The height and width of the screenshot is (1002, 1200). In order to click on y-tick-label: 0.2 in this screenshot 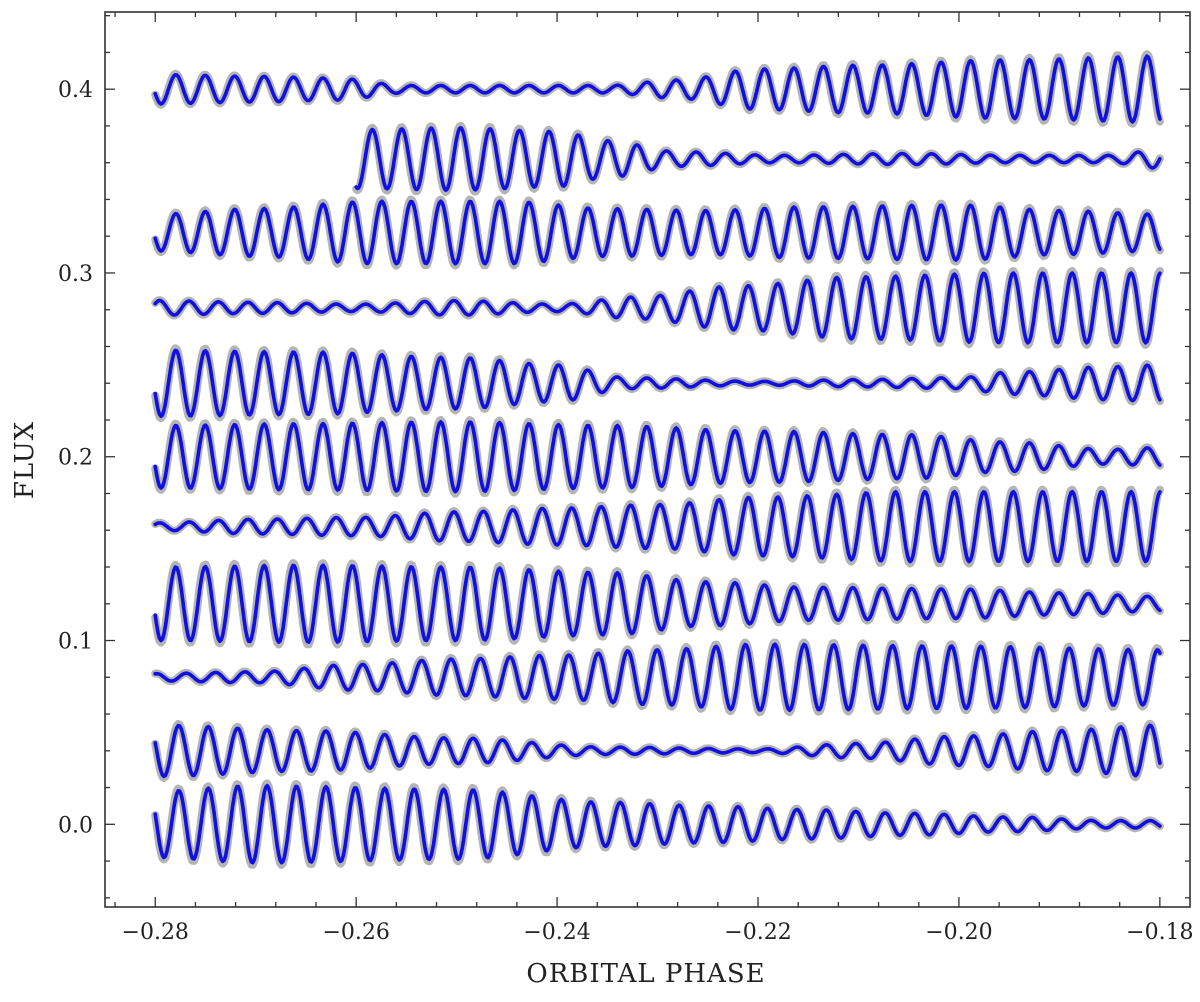, I will do `click(75, 458)`.